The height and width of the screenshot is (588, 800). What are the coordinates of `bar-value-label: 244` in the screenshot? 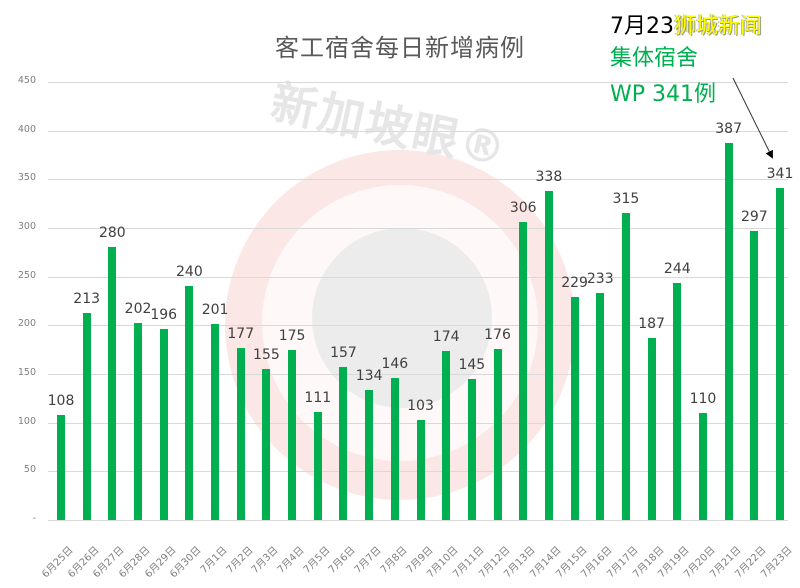 It's located at (677, 268).